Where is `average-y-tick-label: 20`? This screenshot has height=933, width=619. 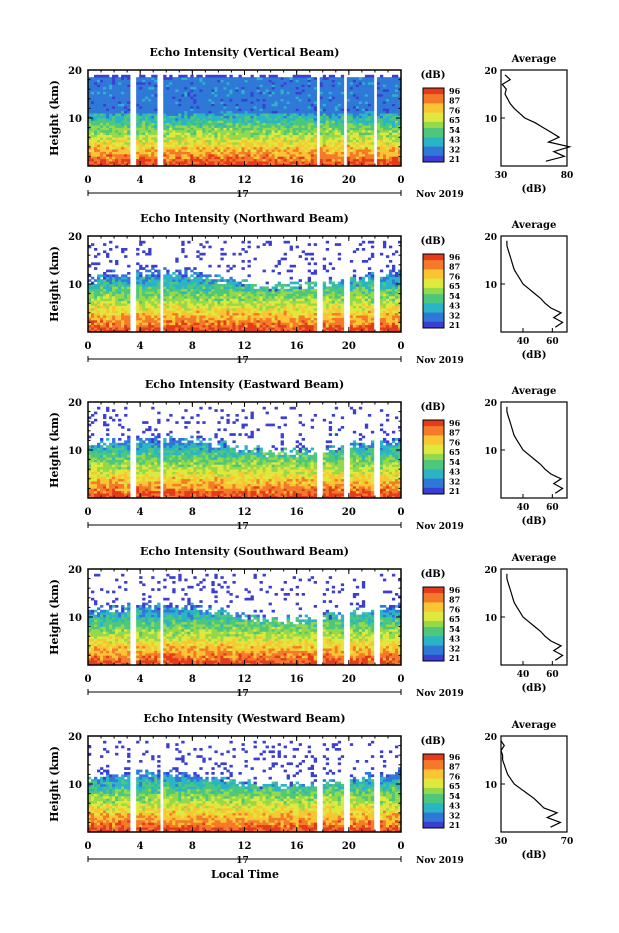 average-y-tick-label: 20 is located at coordinates (490, 72).